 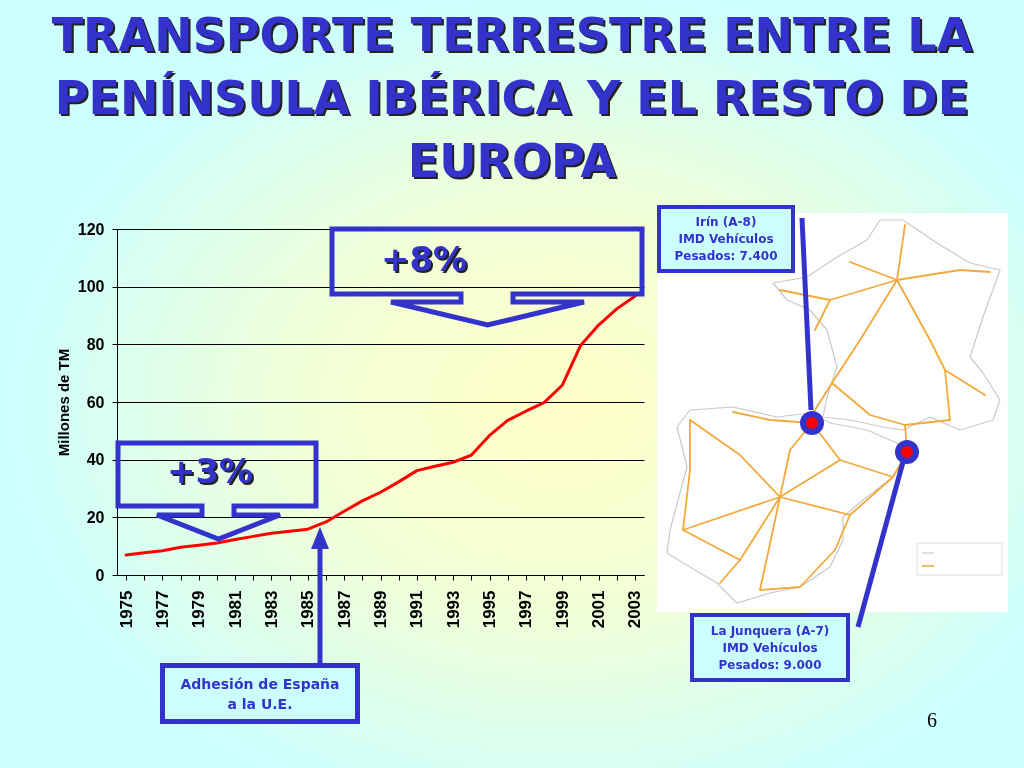 What do you see at coordinates (210, 471) in the screenshot?
I see `annotation: +3%` at bounding box center [210, 471].